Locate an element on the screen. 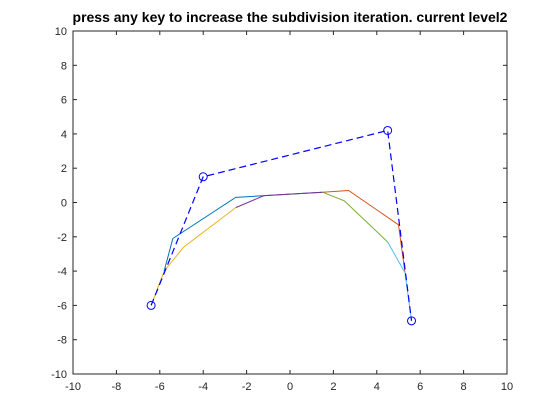  y-tick-label: 4 is located at coordinates (64, 135).